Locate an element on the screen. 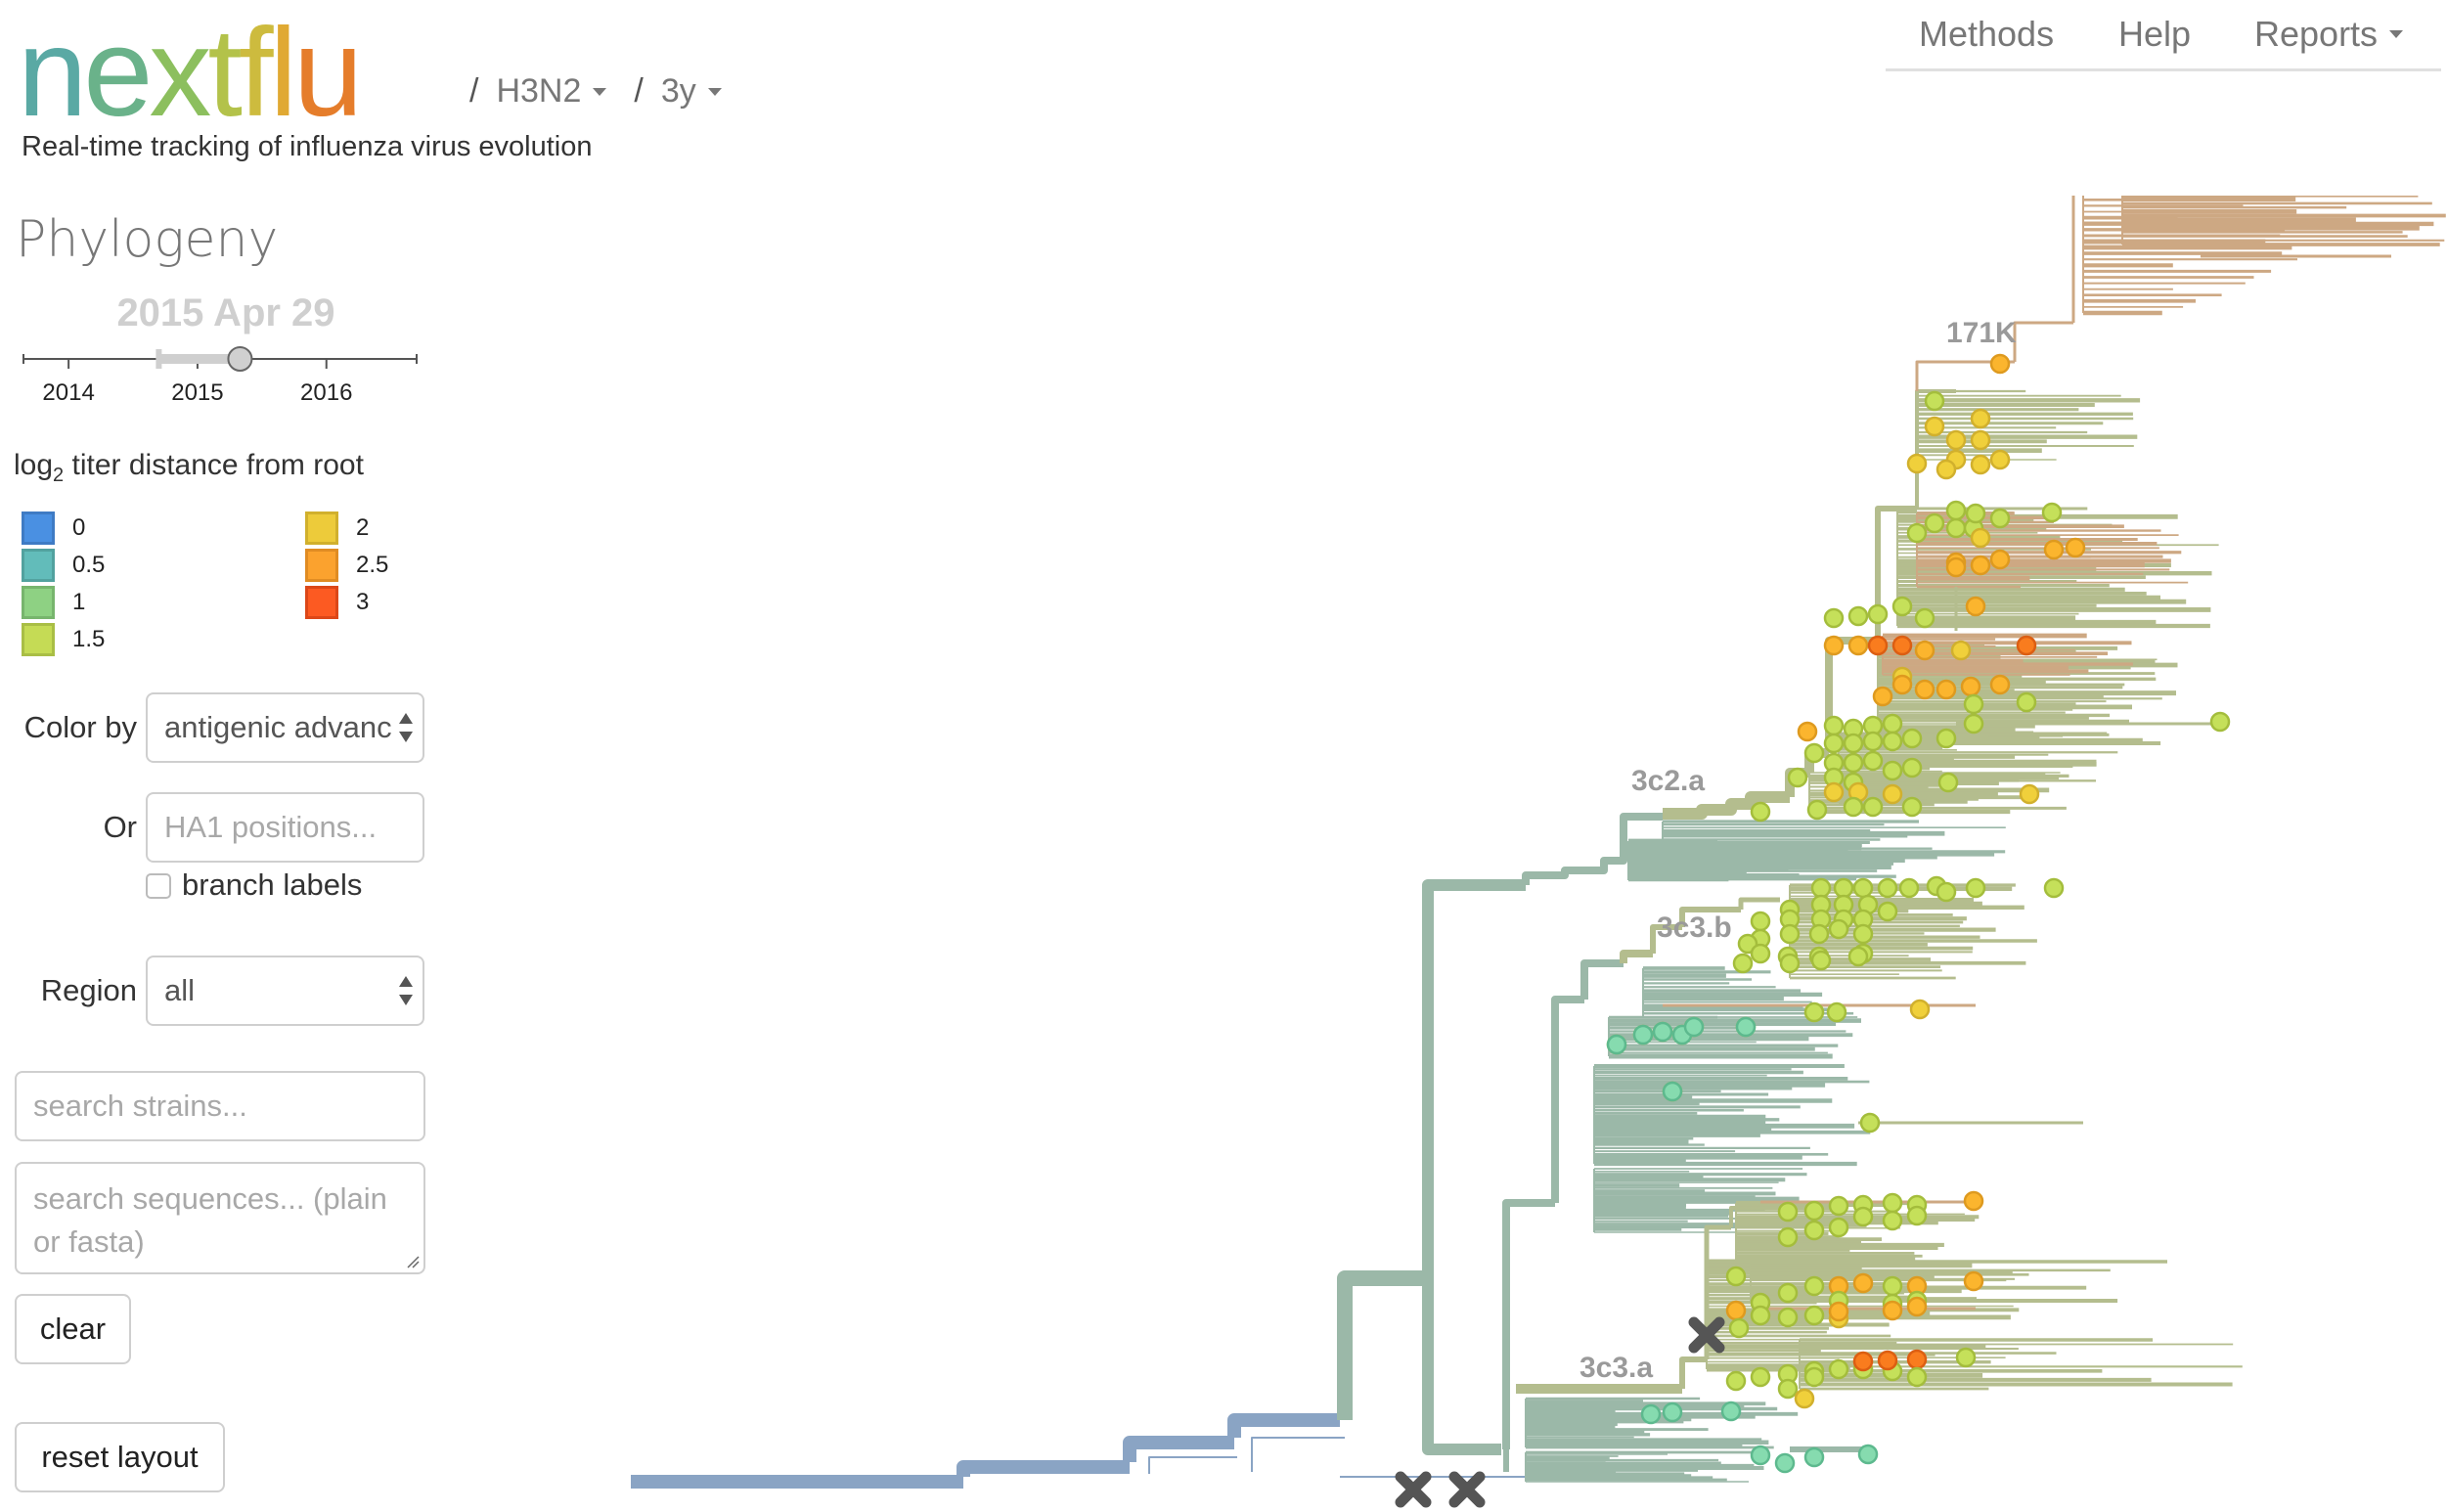 The image size is (2447, 1512). nav-reports: Reports is located at coordinates (2329, 34).